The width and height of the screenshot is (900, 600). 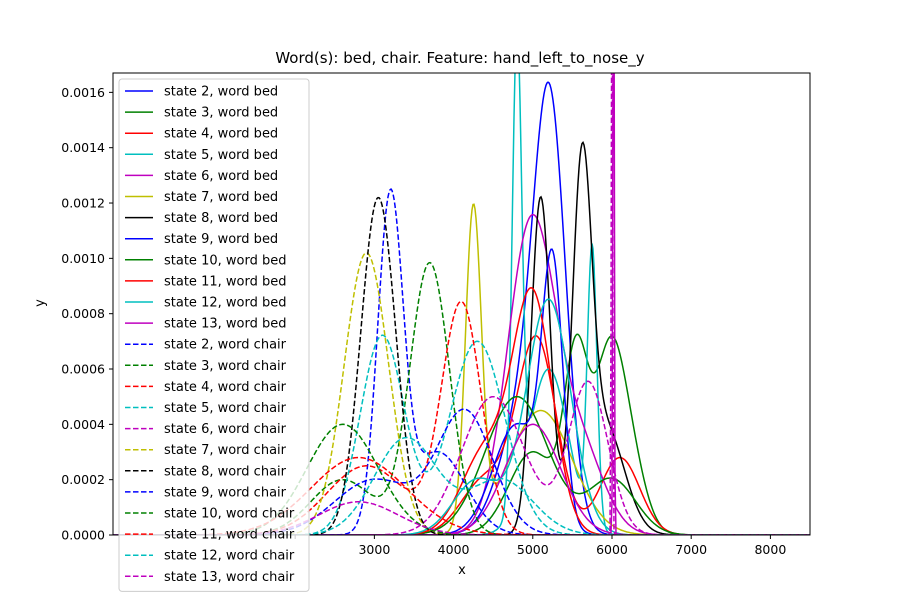 What do you see at coordinates (770, 549) in the screenshot?
I see `x-tick-label: 8000` at bounding box center [770, 549].